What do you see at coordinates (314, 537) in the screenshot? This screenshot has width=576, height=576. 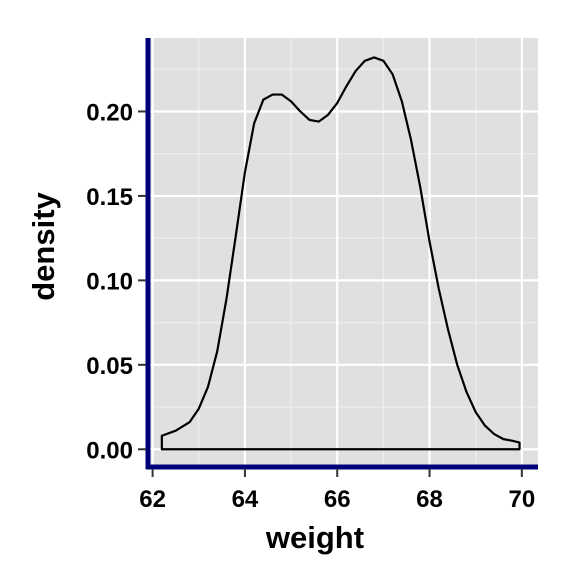 I see `x-axis-title: weight` at bounding box center [314, 537].